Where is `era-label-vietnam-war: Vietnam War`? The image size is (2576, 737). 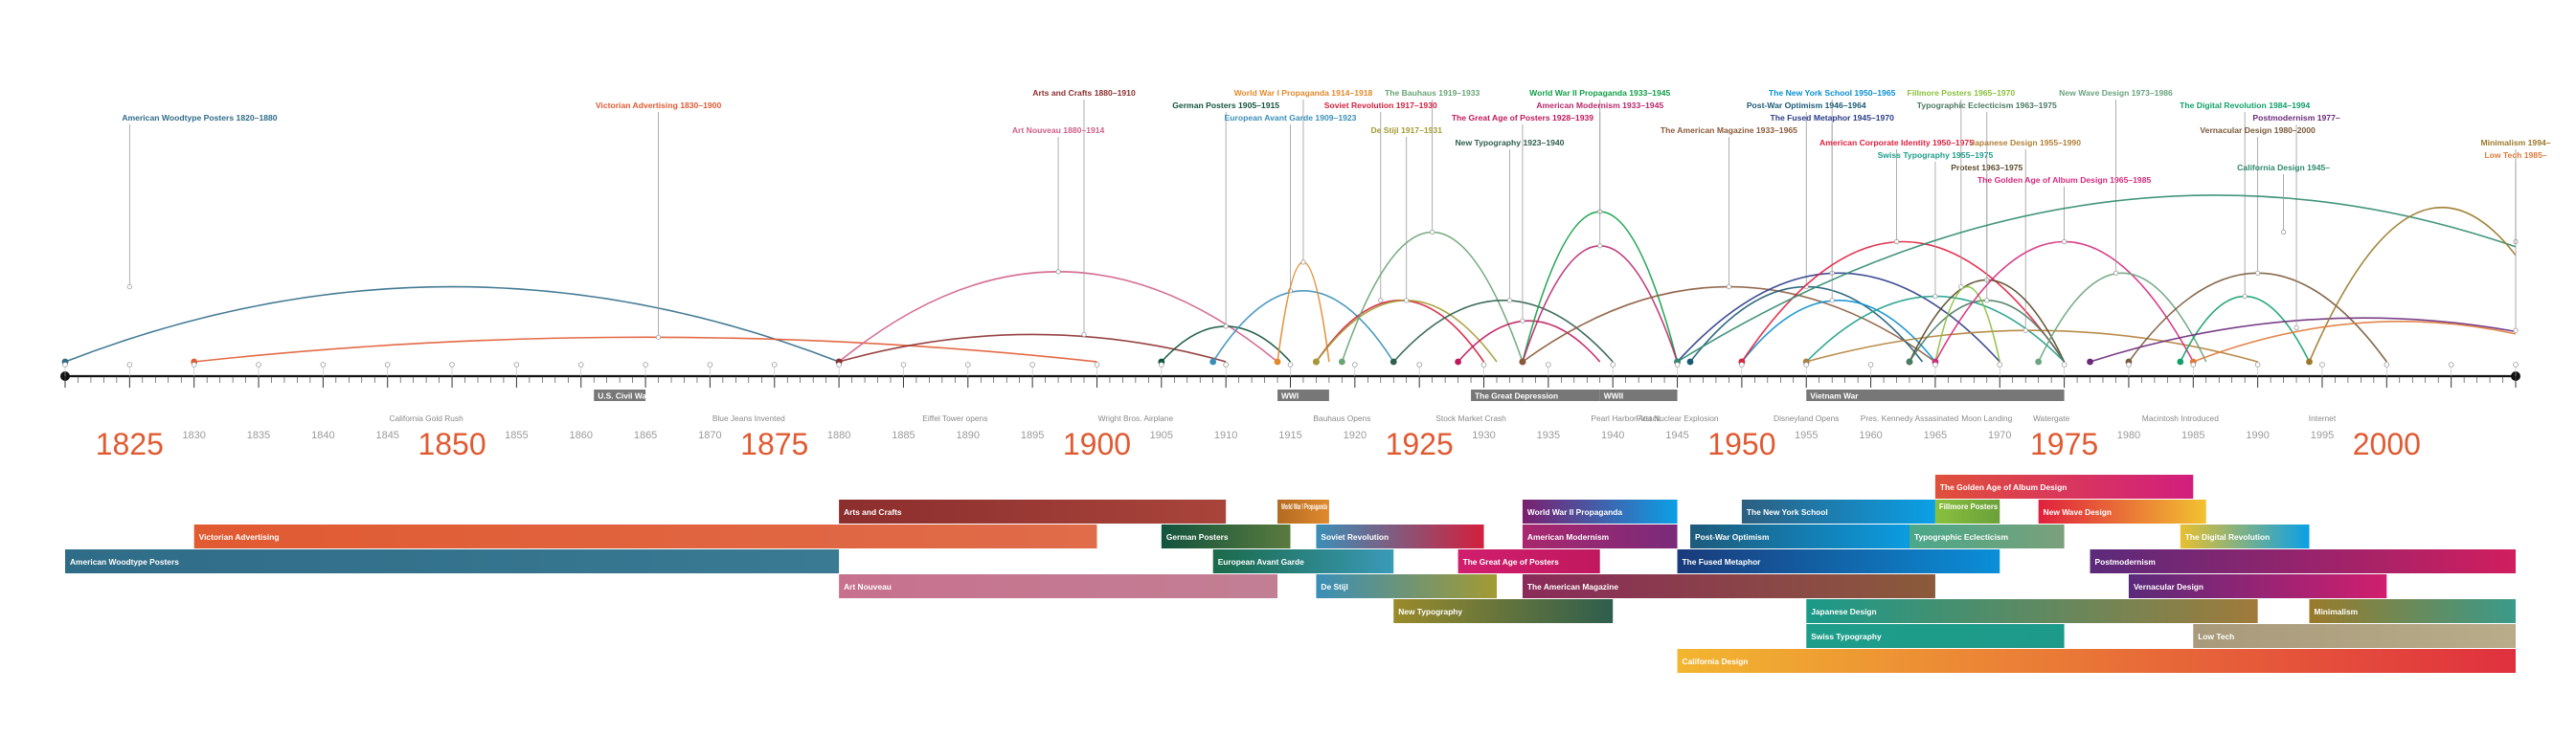 era-label-vietnam-war: Vietnam War is located at coordinates (1834, 396).